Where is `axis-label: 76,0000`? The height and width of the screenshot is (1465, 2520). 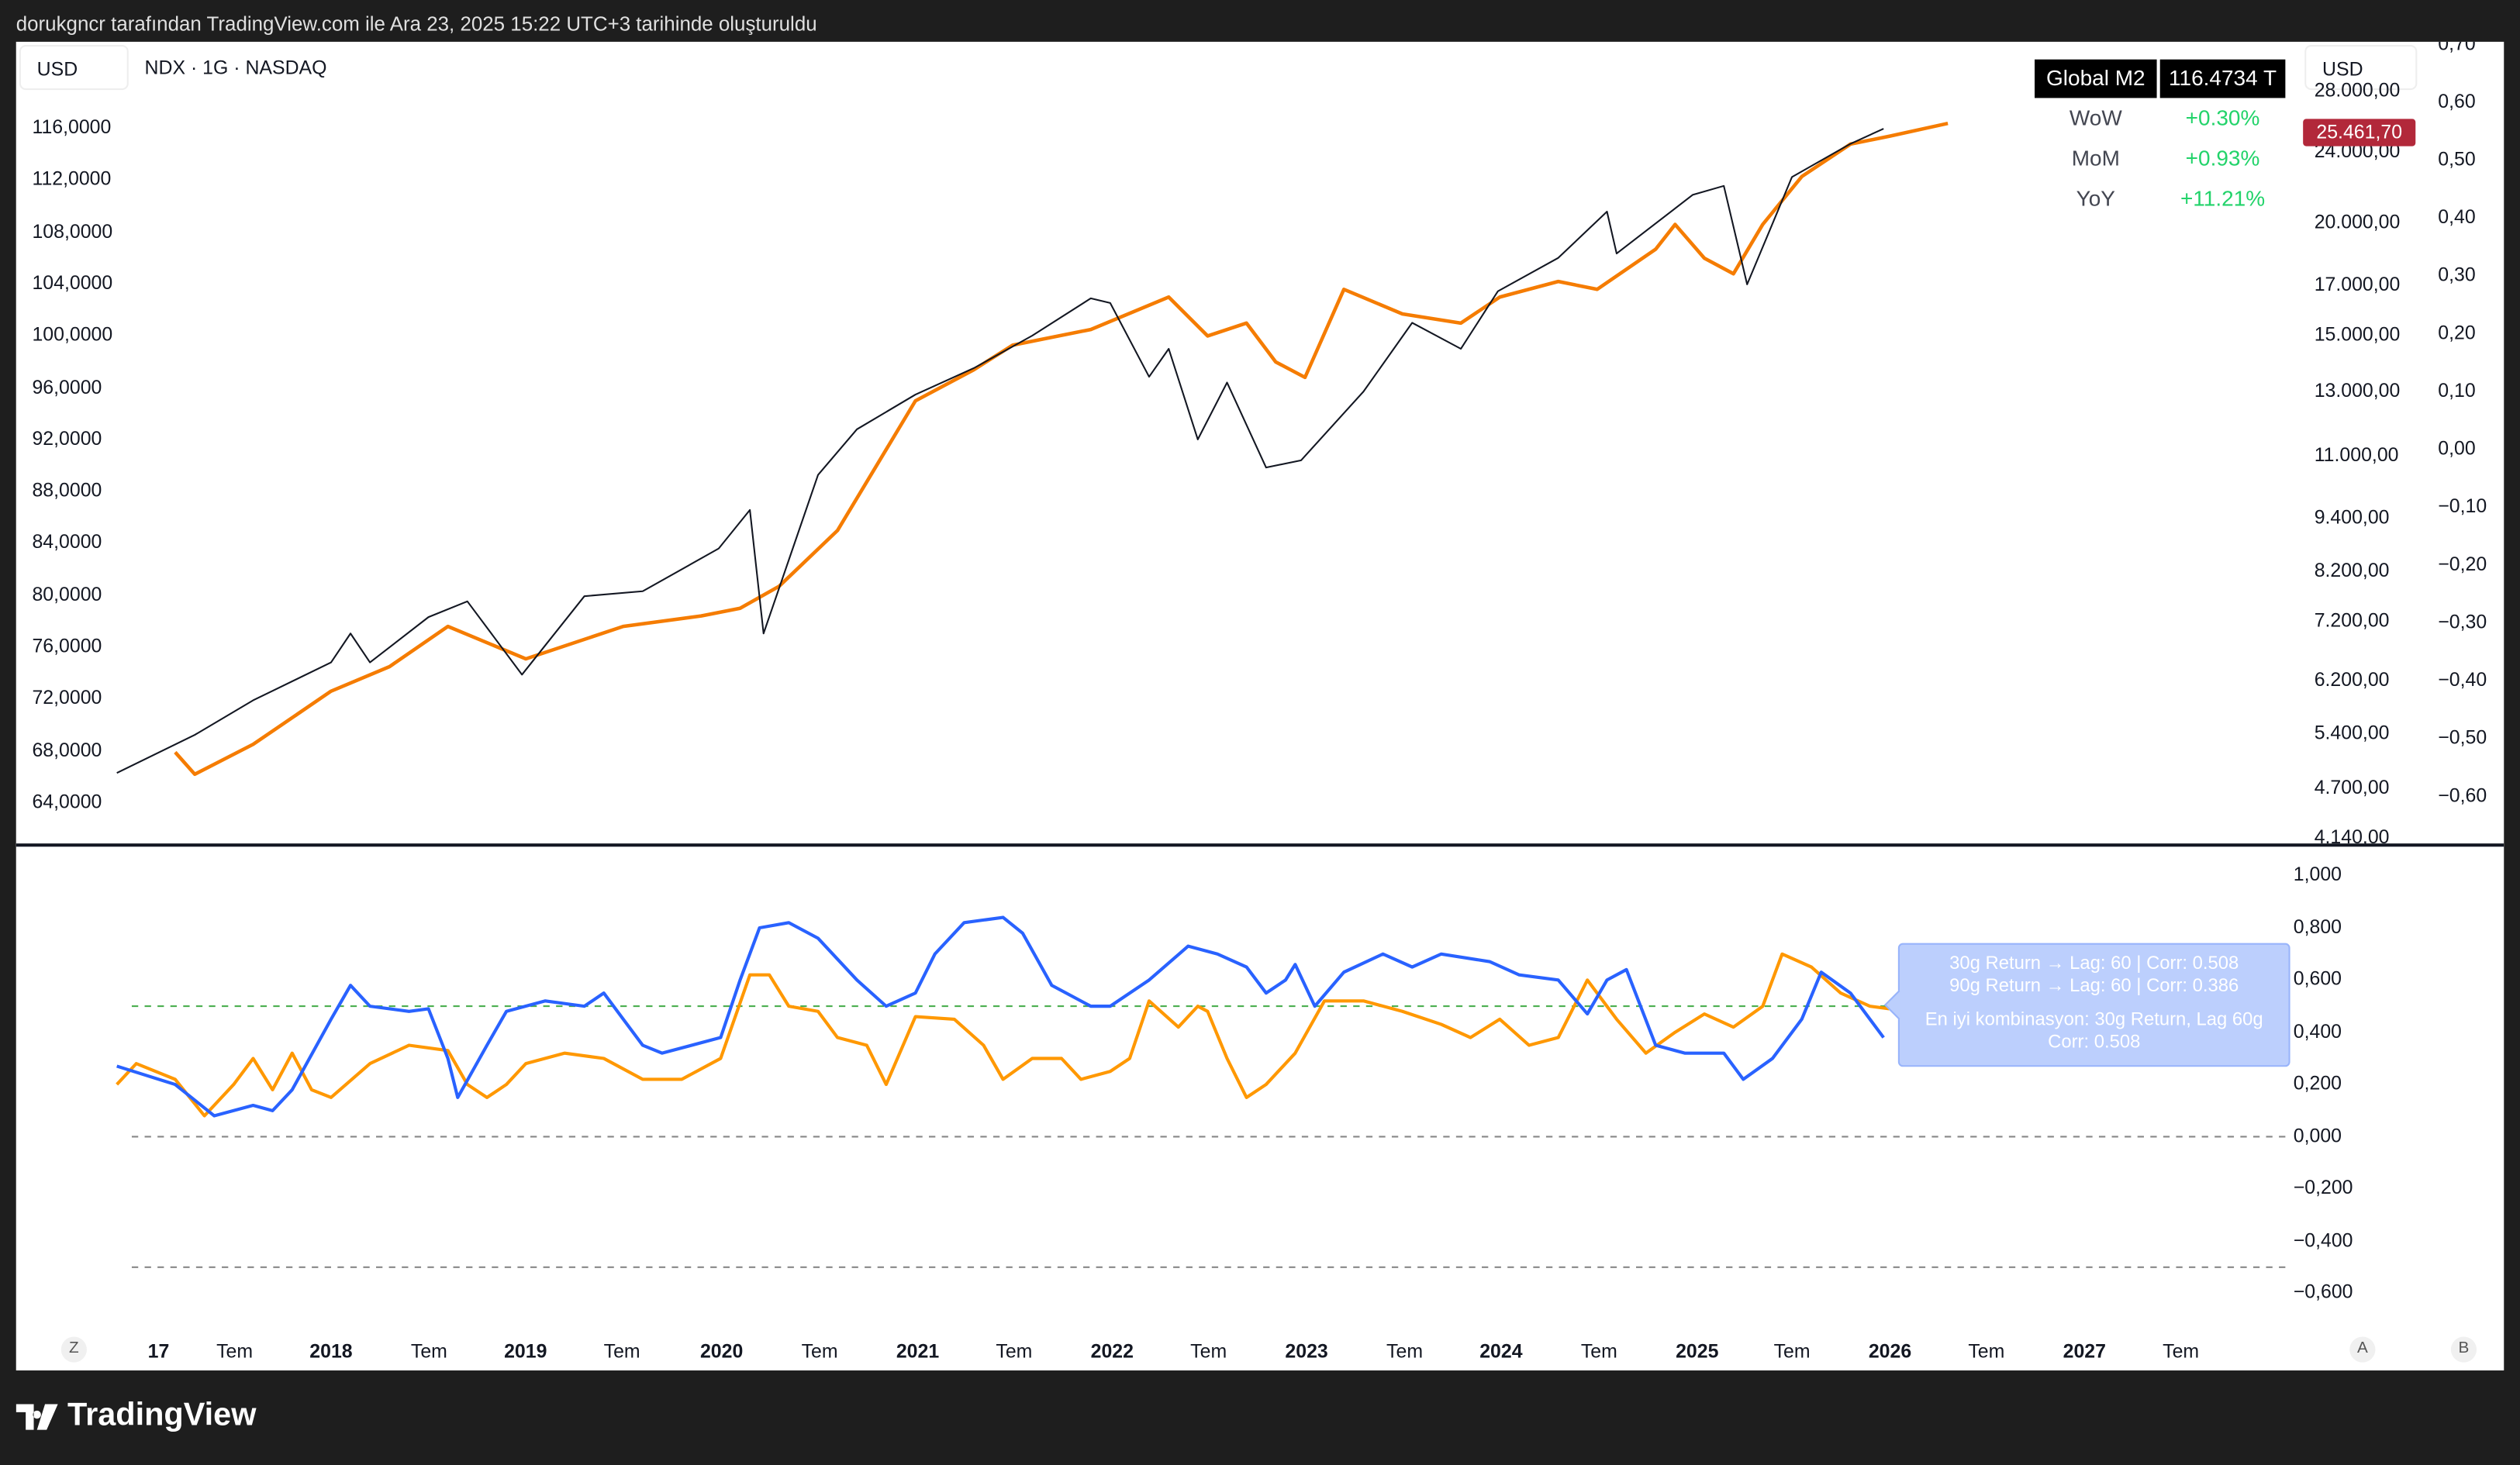
axis-label: 76,0000 is located at coordinates (67, 645).